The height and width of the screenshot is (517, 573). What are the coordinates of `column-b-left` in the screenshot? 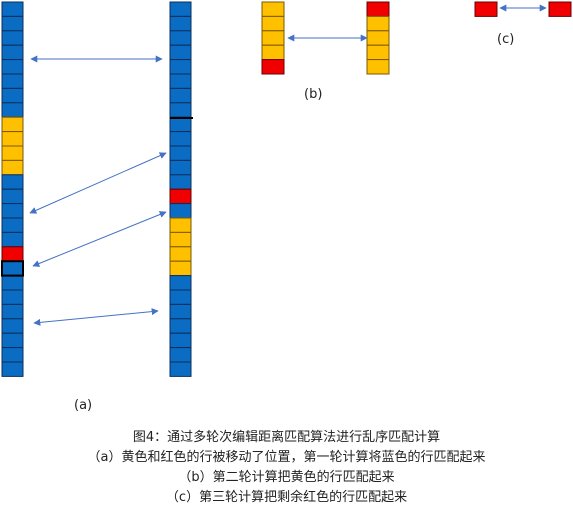 It's located at (273, 38).